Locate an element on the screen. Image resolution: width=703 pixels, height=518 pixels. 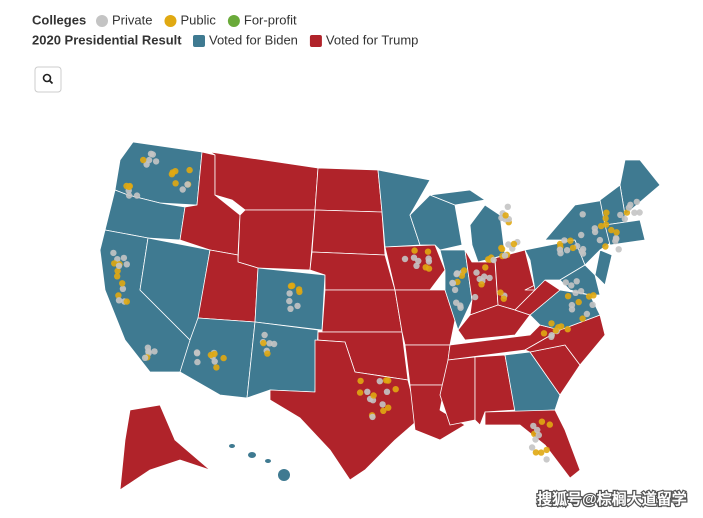
search-button is located at coordinates (48, 79).